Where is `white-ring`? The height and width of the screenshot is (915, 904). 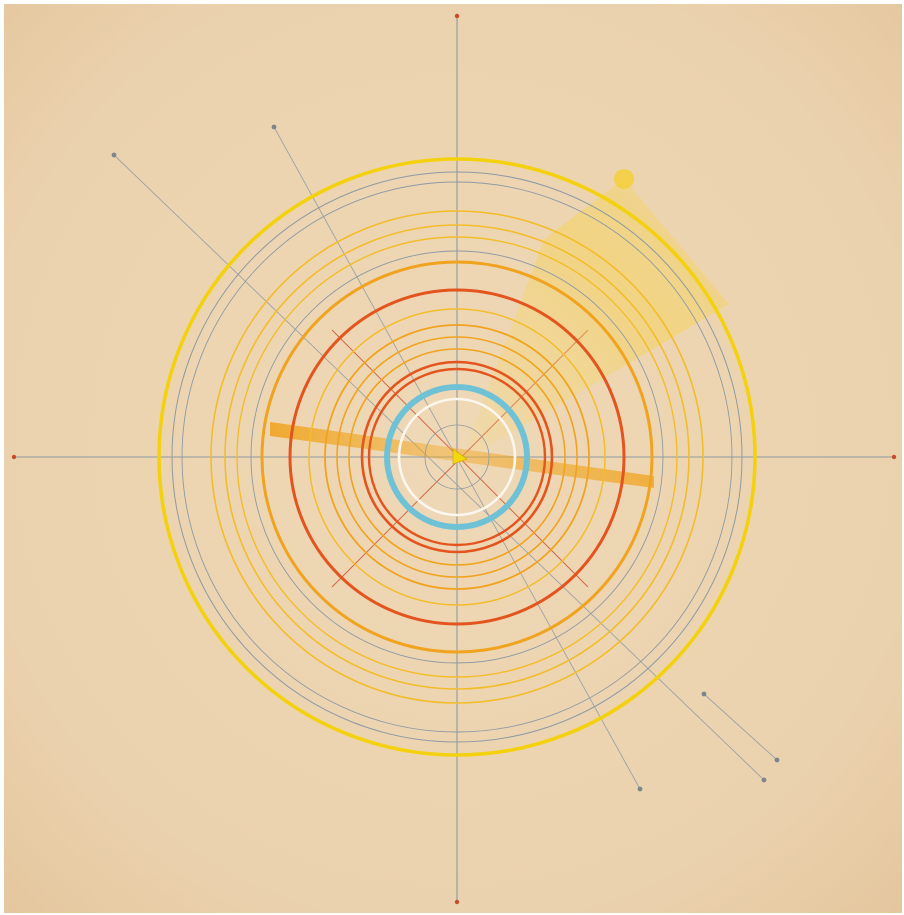
white-ring is located at coordinates (457, 457).